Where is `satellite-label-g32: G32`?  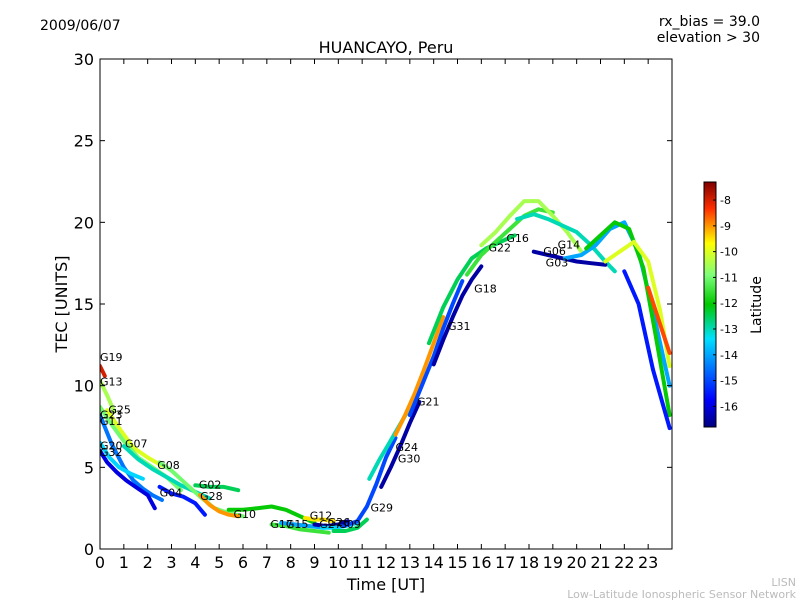 satellite-label-g32: G32 is located at coordinates (111, 452).